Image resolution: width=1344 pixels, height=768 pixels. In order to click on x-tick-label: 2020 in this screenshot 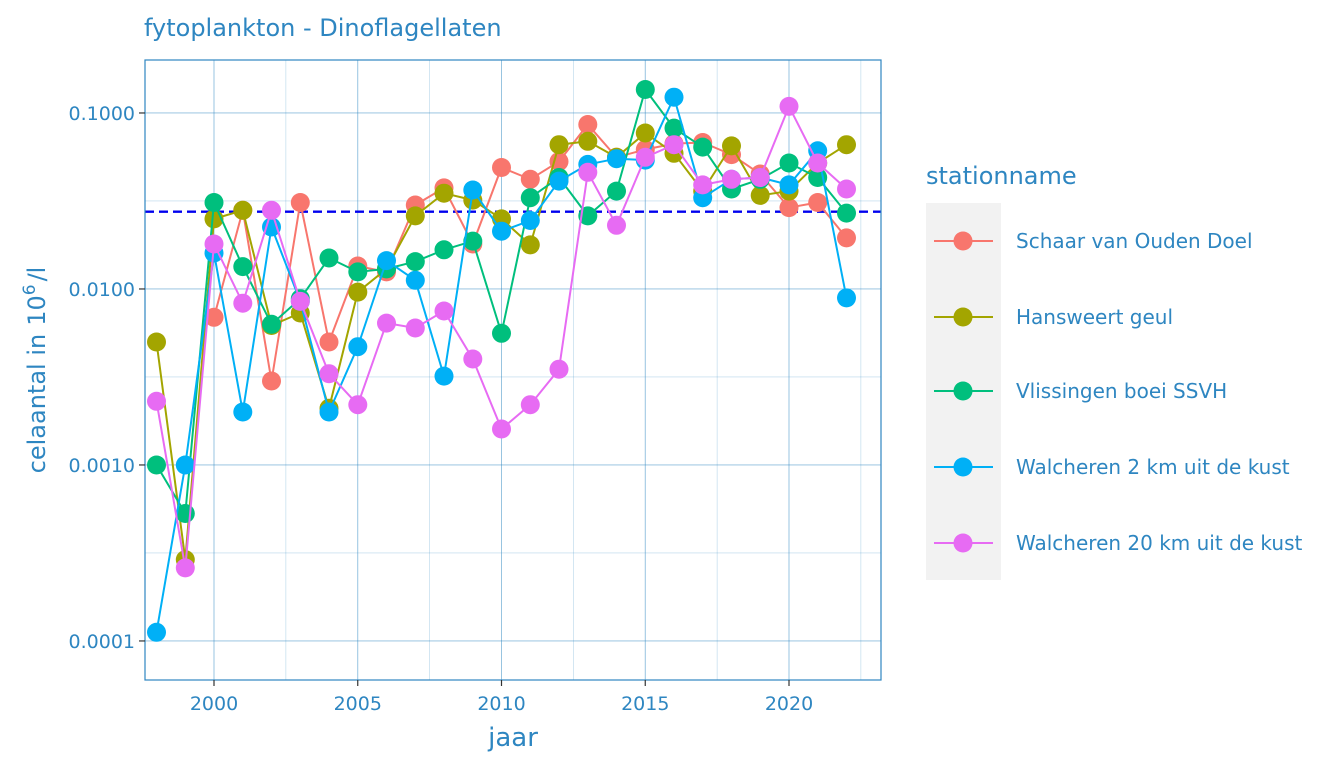, I will do `click(789, 704)`.